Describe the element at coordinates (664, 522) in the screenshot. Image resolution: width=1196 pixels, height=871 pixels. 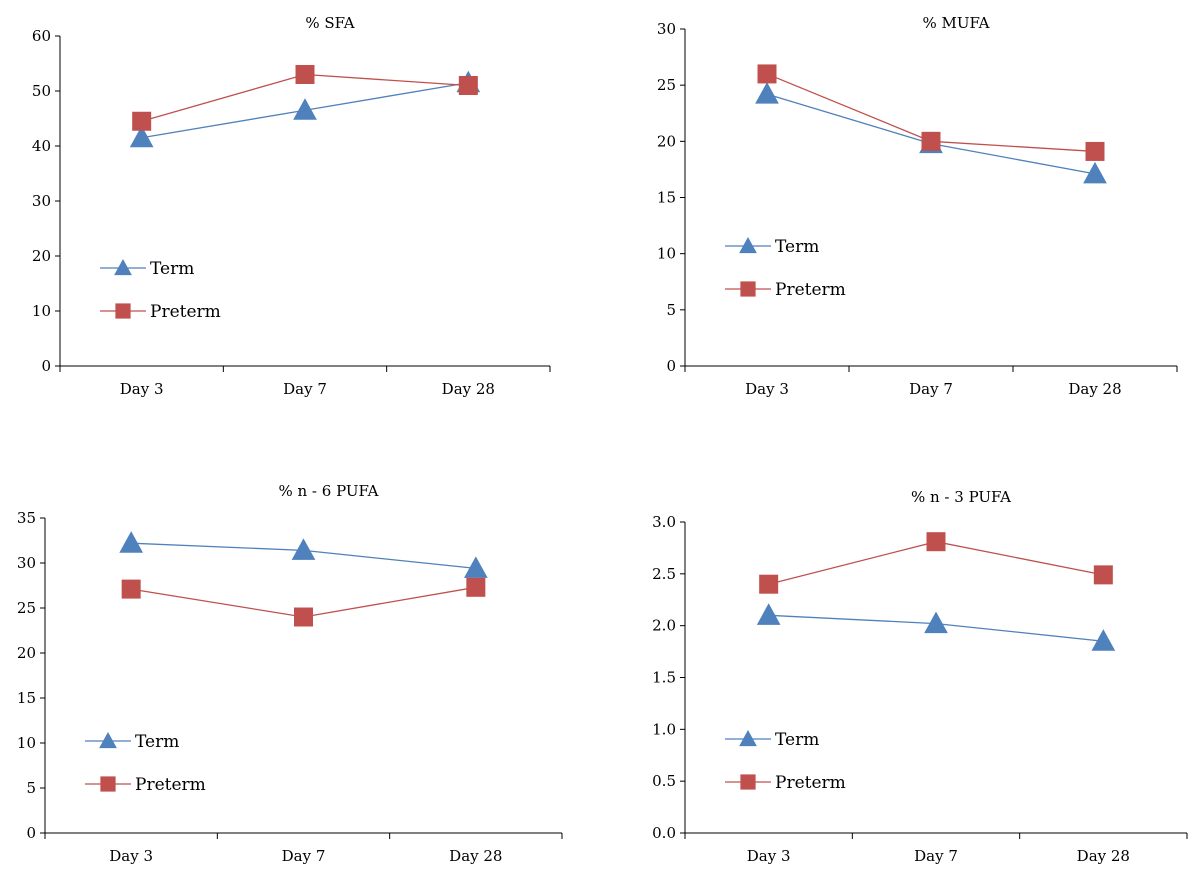
I see `y-tick-label: 3.0` at that location.